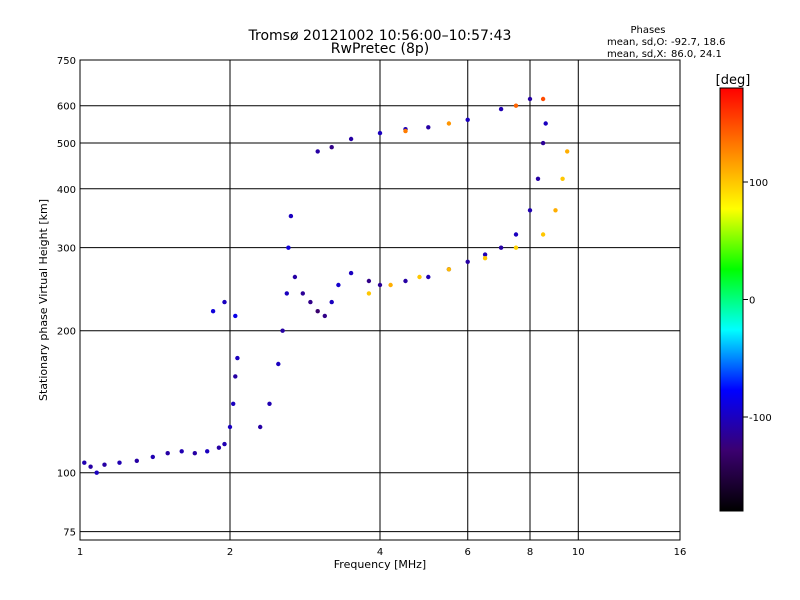  What do you see at coordinates (66, 332) in the screenshot?
I see `y-tick-label: 200` at bounding box center [66, 332].